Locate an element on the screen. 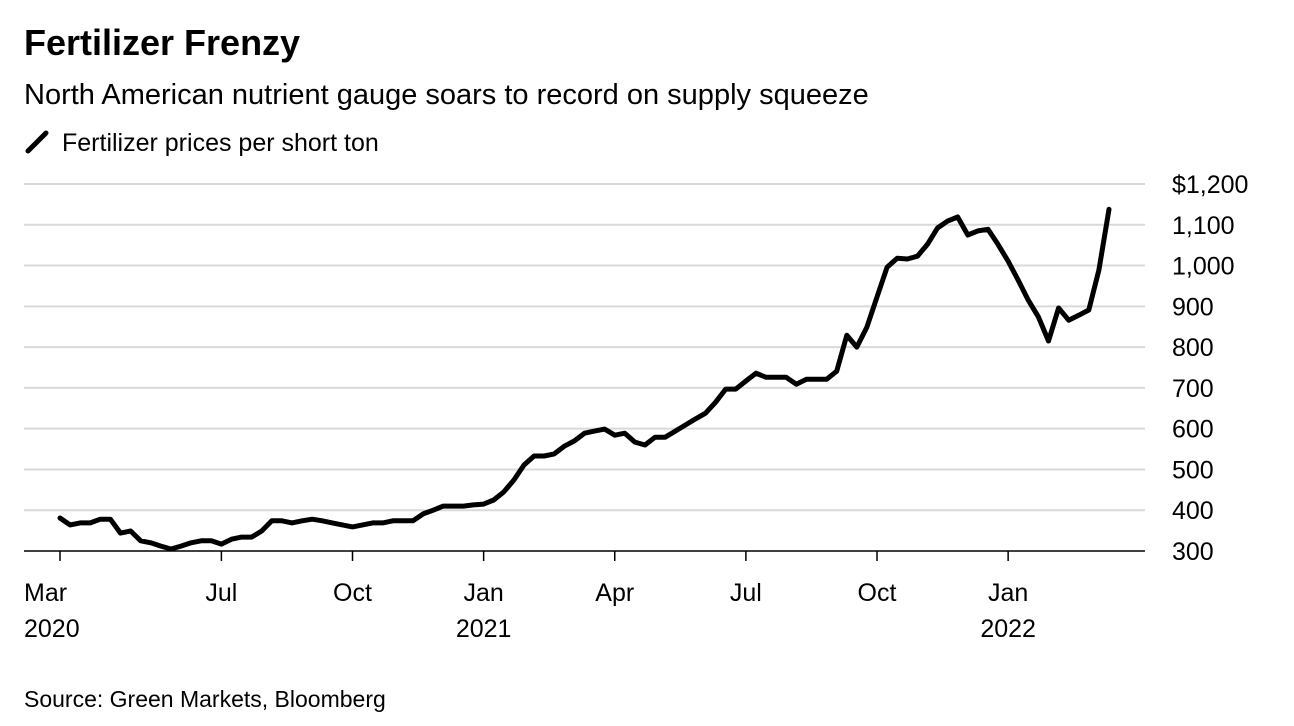  y-tick-label: 1,000 is located at coordinates (1203, 267).